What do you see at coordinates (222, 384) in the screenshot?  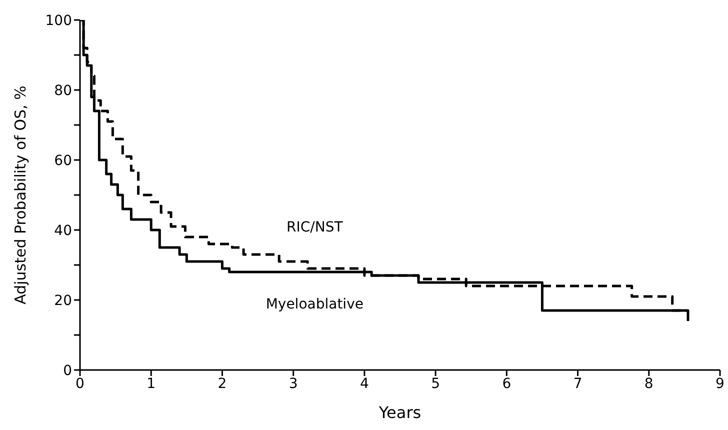 I see `x-tick-label: 2` at bounding box center [222, 384].